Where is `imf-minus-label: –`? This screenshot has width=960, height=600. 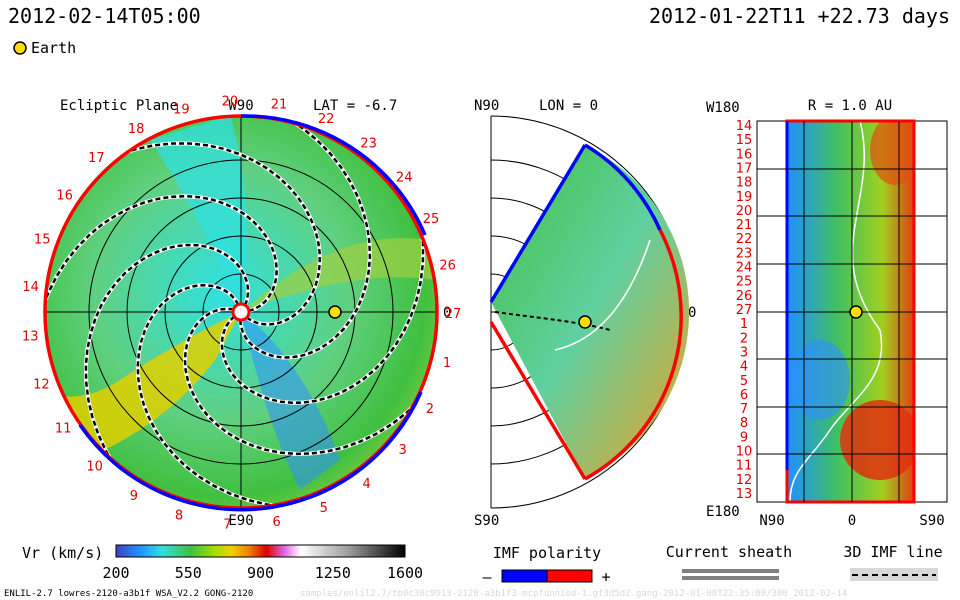 imf-minus-label: – is located at coordinates (487, 577).